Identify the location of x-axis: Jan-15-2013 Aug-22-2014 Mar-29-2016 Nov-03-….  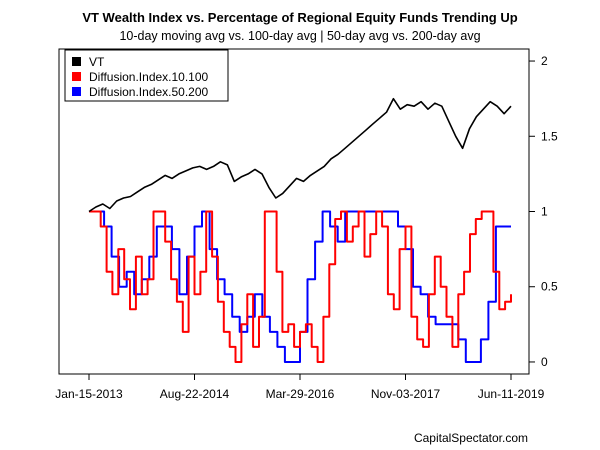
(300, 387).